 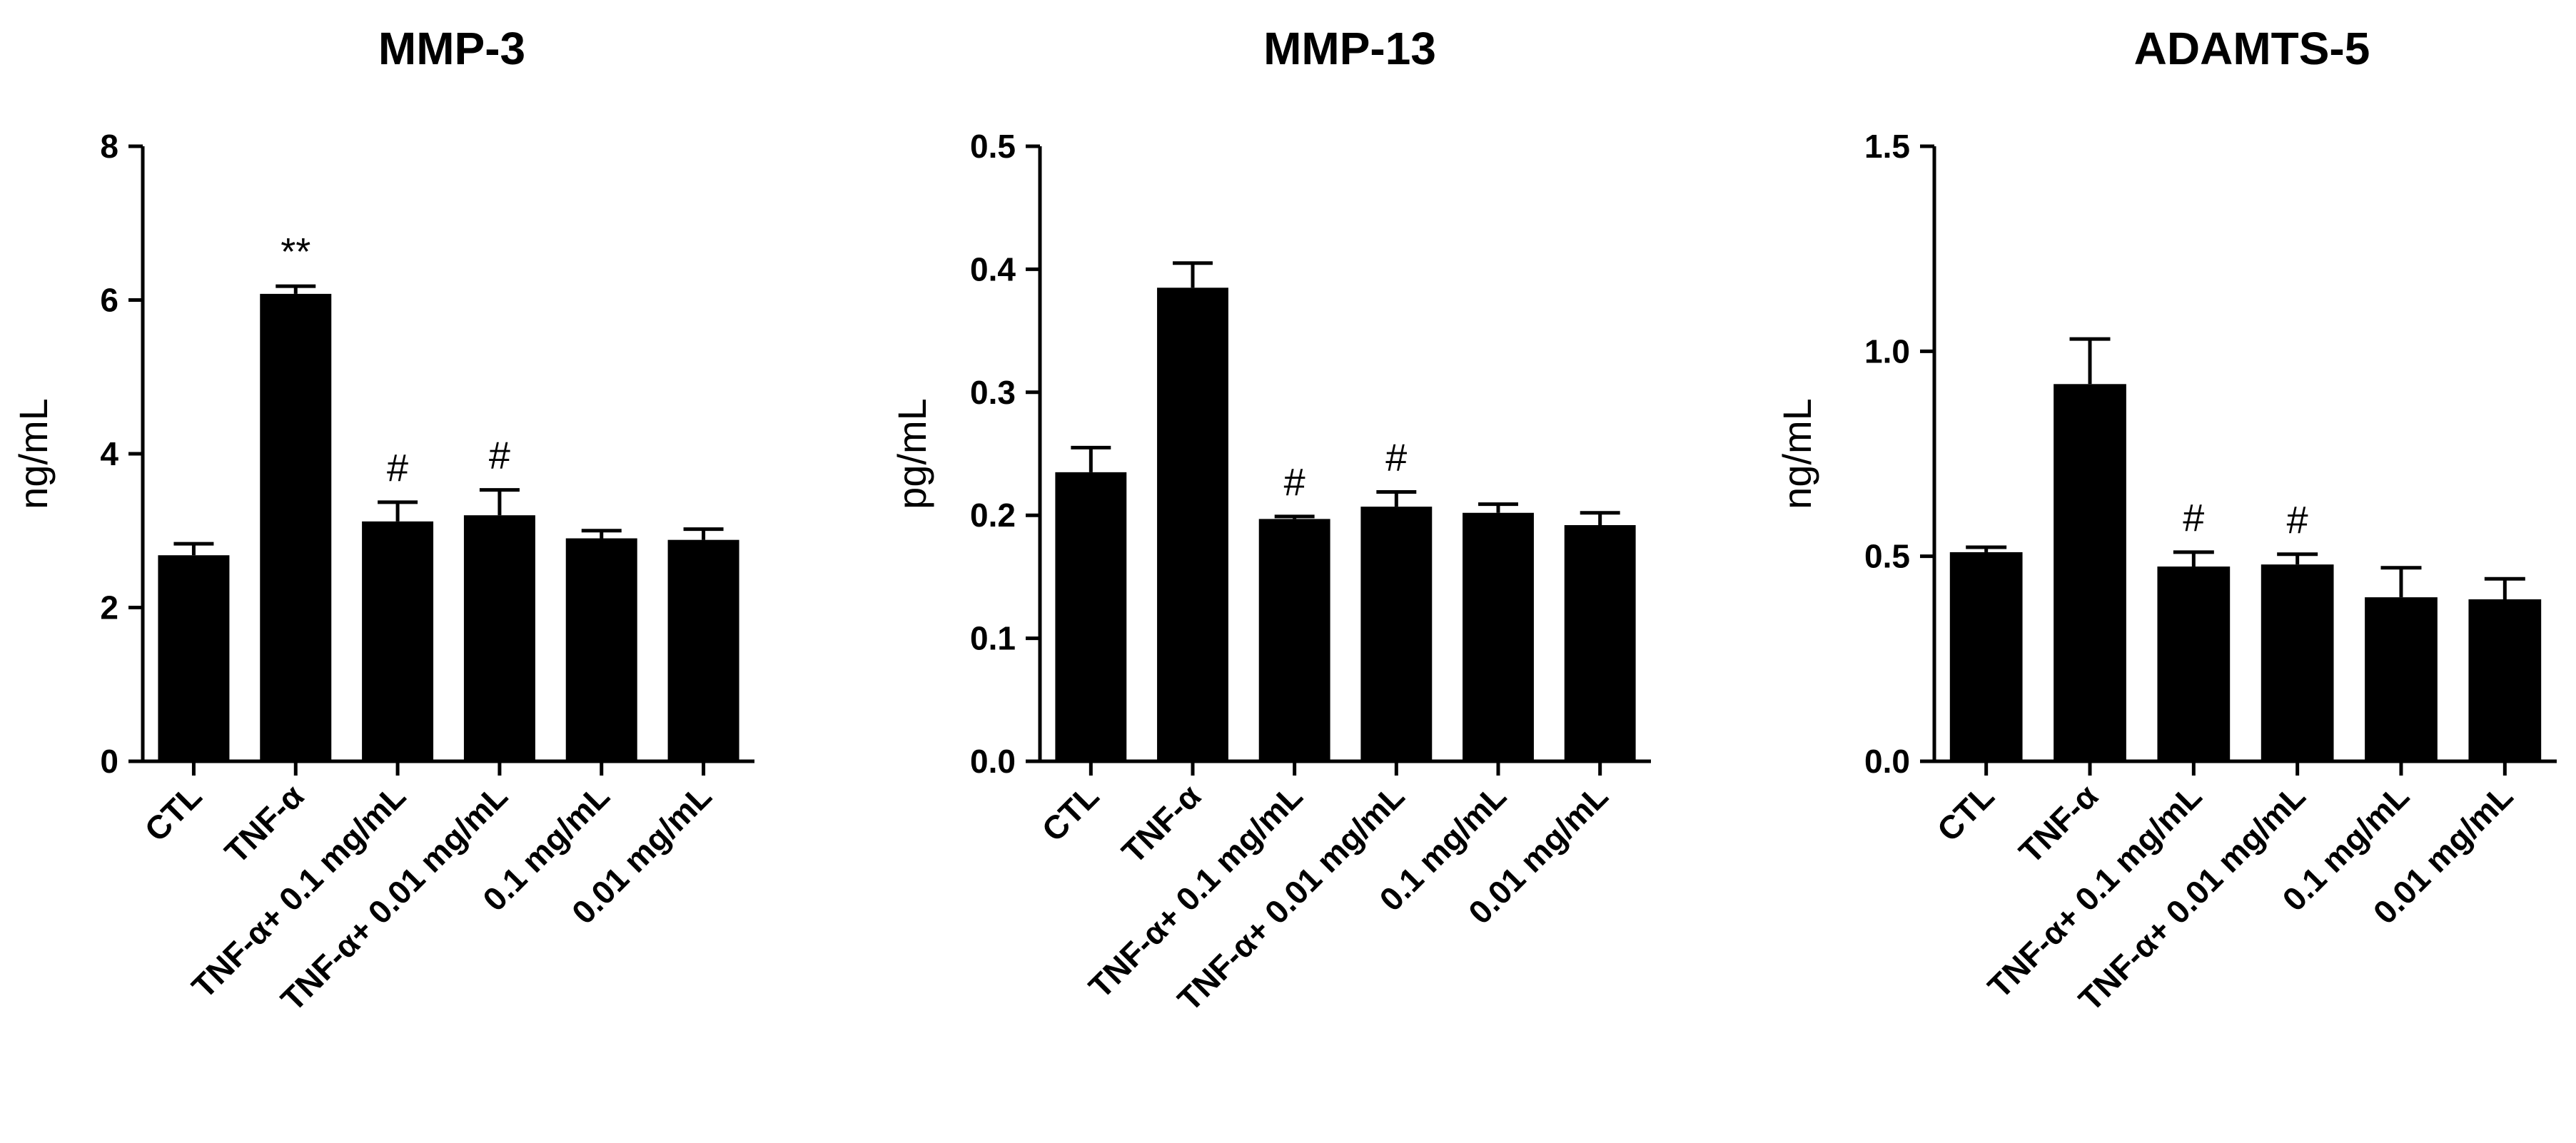 What do you see at coordinates (109, 146) in the screenshot?
I see `y-tick-label: 8` at bounding box center [109, 146].